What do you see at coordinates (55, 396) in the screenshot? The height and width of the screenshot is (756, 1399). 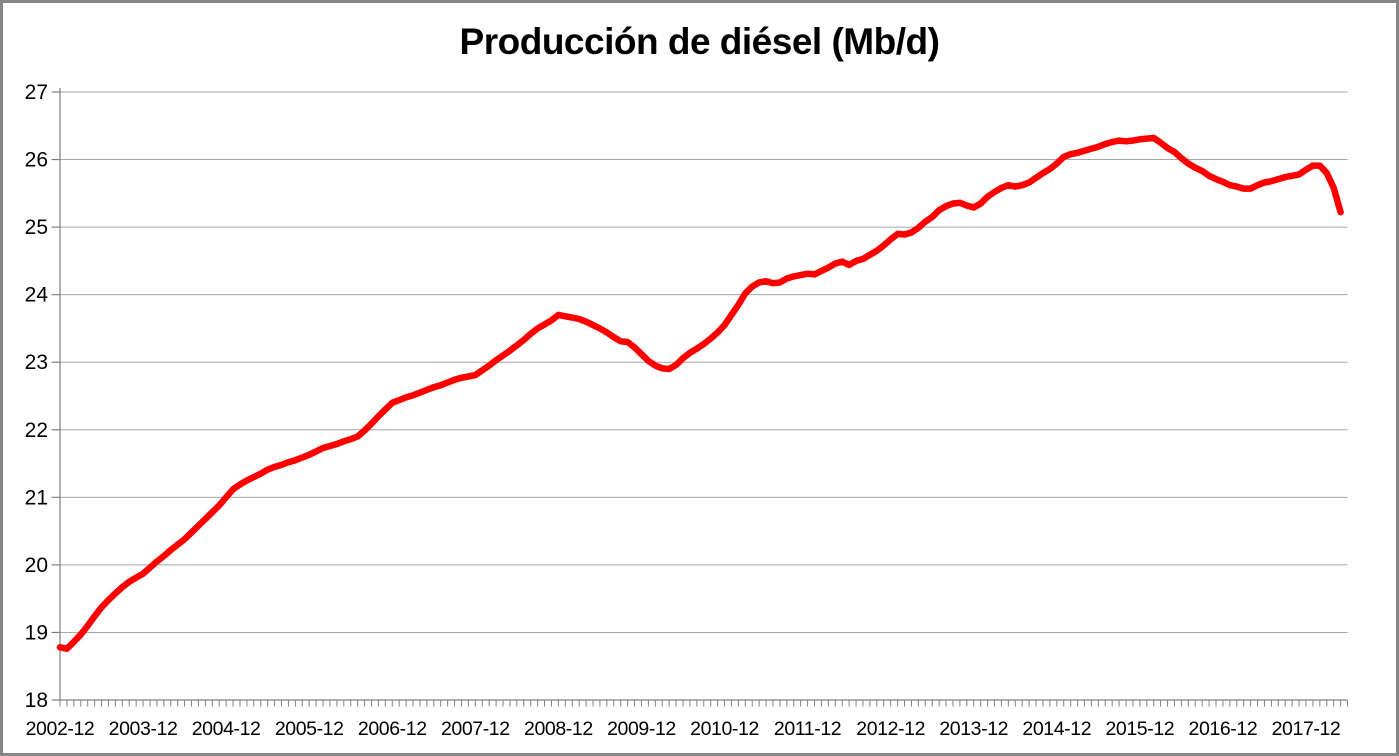 I see `y-axis-ticks` at bounding box center [55, 396].